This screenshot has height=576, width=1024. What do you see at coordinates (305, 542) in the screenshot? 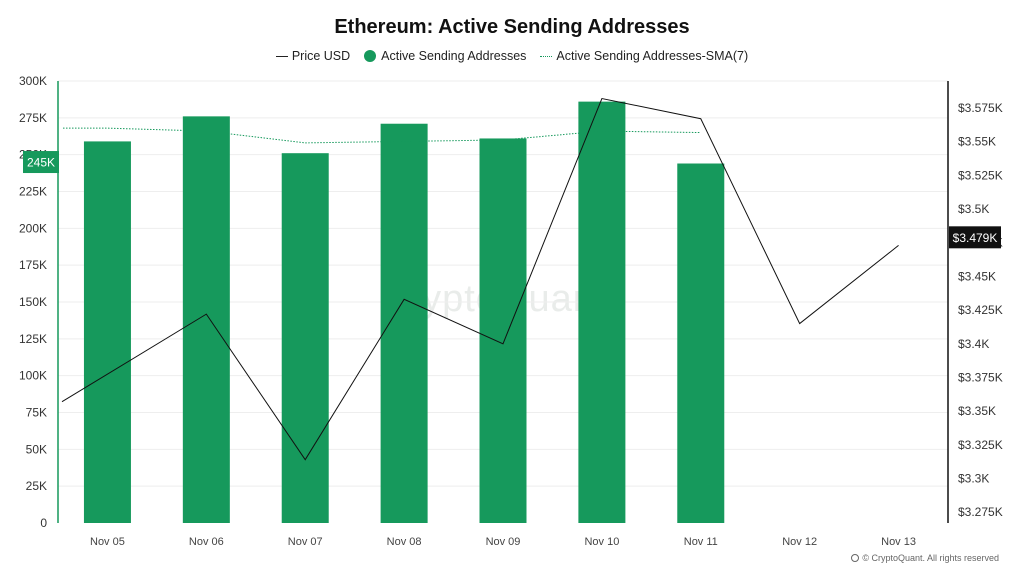
I see `x-axis-tick-label: Nov 07` at bounding box center [305, 542].